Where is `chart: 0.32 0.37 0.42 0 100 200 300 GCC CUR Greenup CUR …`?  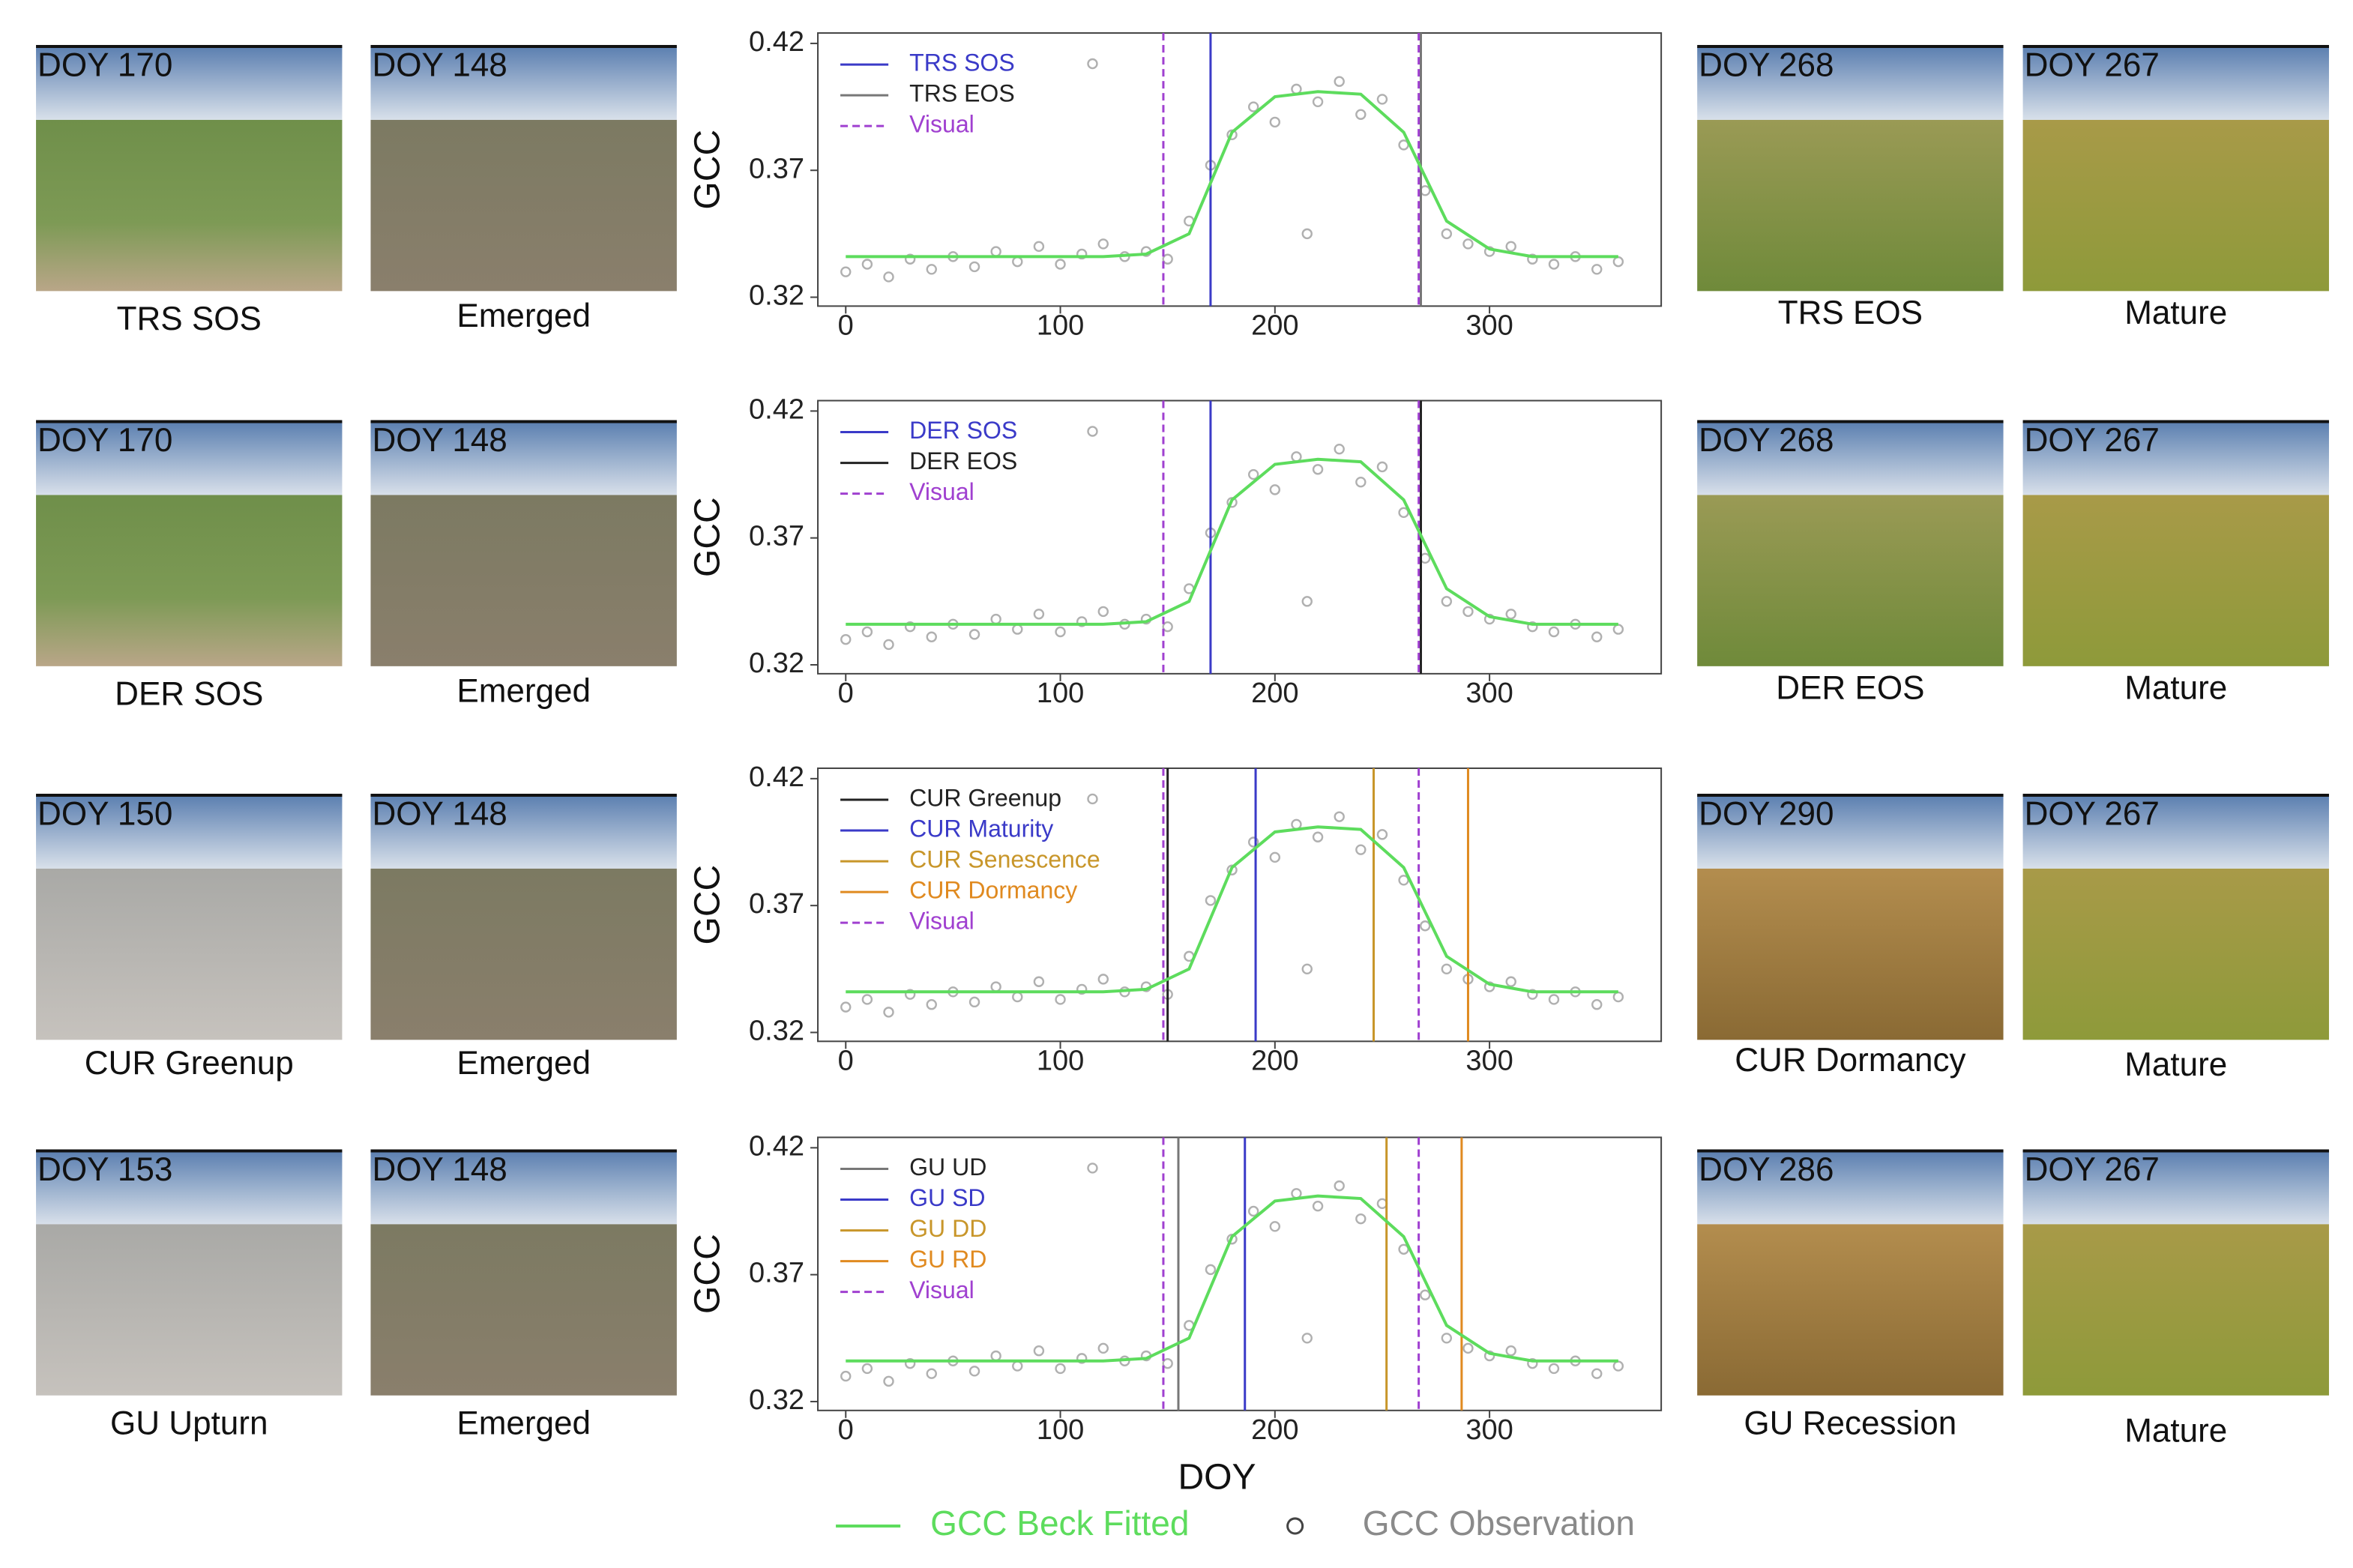 chart: 0.32 0.37 0.42 0 100 200 300 GCC CUR Greenup CUR … is located at coordinates (1176, 919).